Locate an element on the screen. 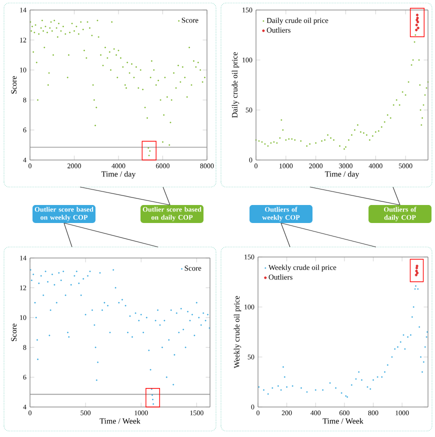  y-axis-title: Weekly crude oil price is located at coordinates (238, 332).